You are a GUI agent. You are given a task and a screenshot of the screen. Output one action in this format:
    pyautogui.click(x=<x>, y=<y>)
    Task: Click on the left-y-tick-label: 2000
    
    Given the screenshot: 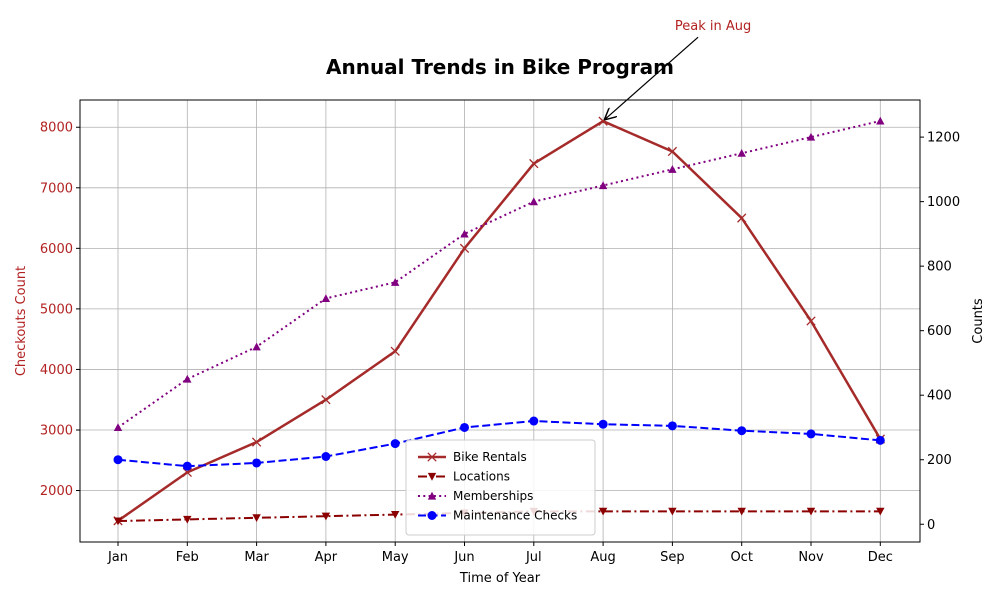 What is the action you would take?
    pyautogui.click(x=56, y=491)
    